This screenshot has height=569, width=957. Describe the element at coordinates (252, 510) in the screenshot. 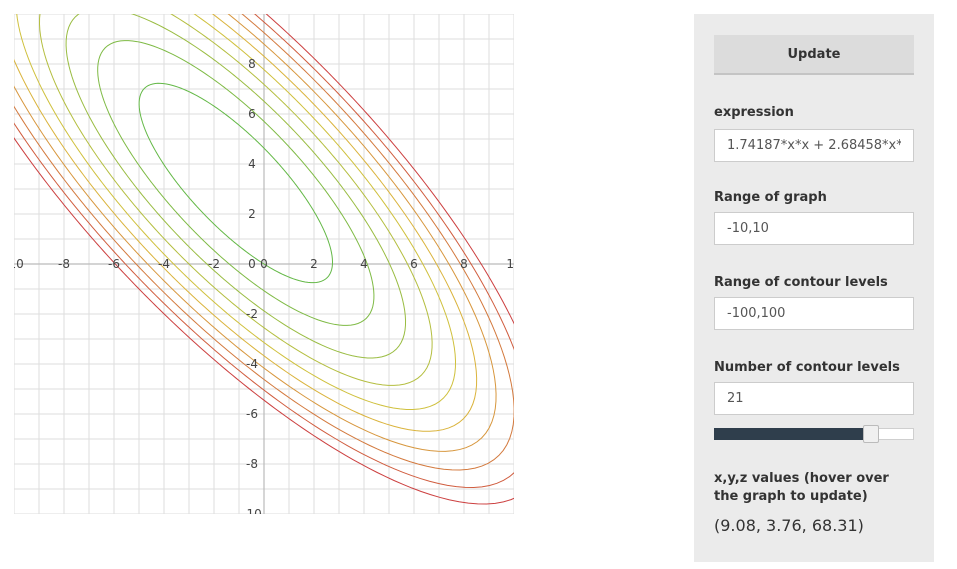

I see `y-tick-label: -10` at that location.